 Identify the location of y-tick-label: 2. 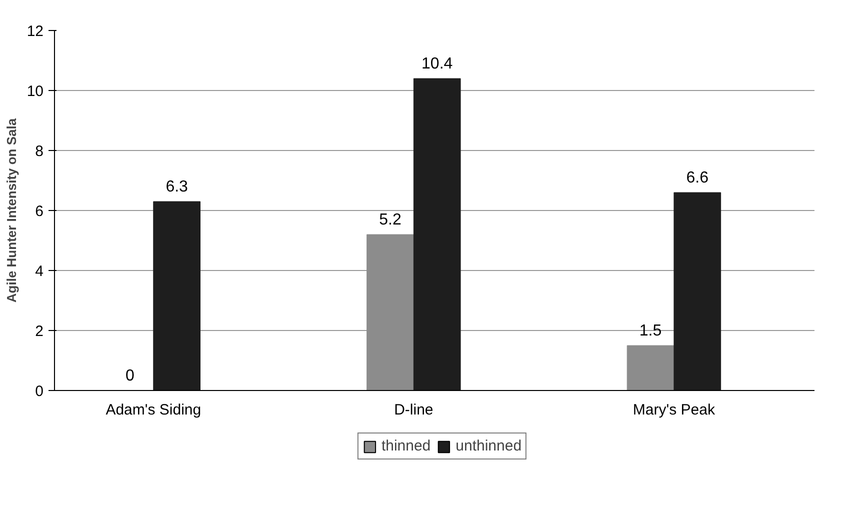
(39, 331).